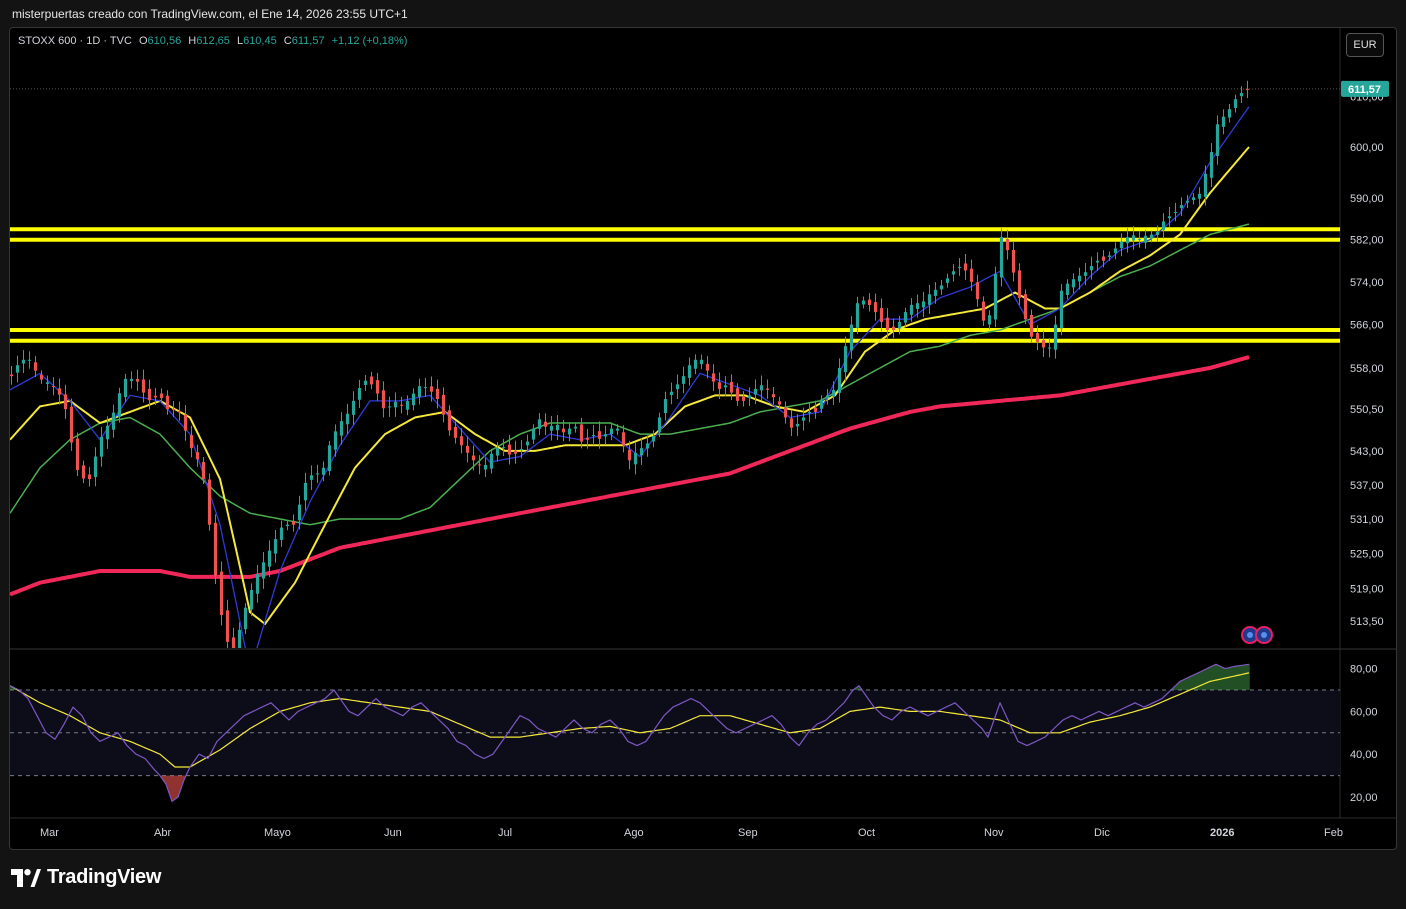  I want to click on time-axis-label: 2026, so click(1222, 833).